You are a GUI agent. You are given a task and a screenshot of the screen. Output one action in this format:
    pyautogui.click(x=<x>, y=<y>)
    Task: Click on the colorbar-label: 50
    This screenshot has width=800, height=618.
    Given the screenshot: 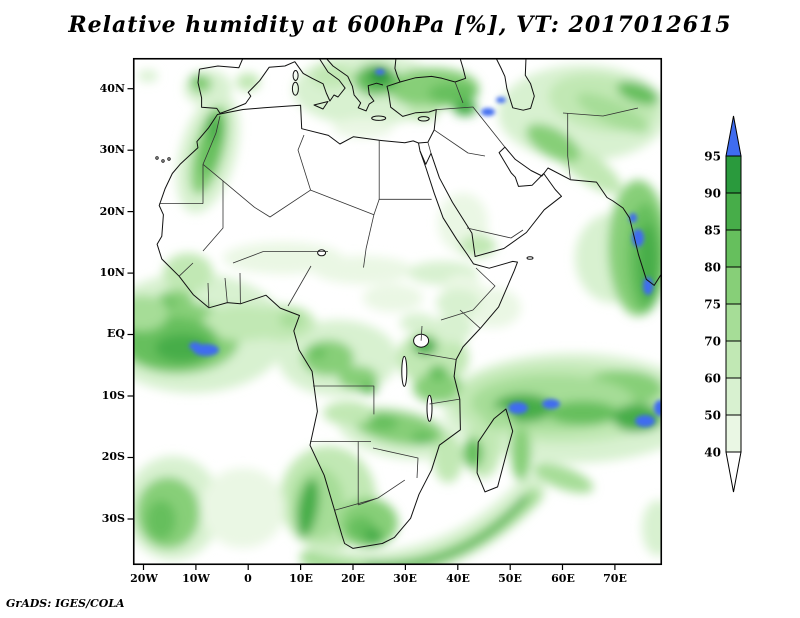 What is the action you would take?
    pyautogui.click(x=712, y=416)
    